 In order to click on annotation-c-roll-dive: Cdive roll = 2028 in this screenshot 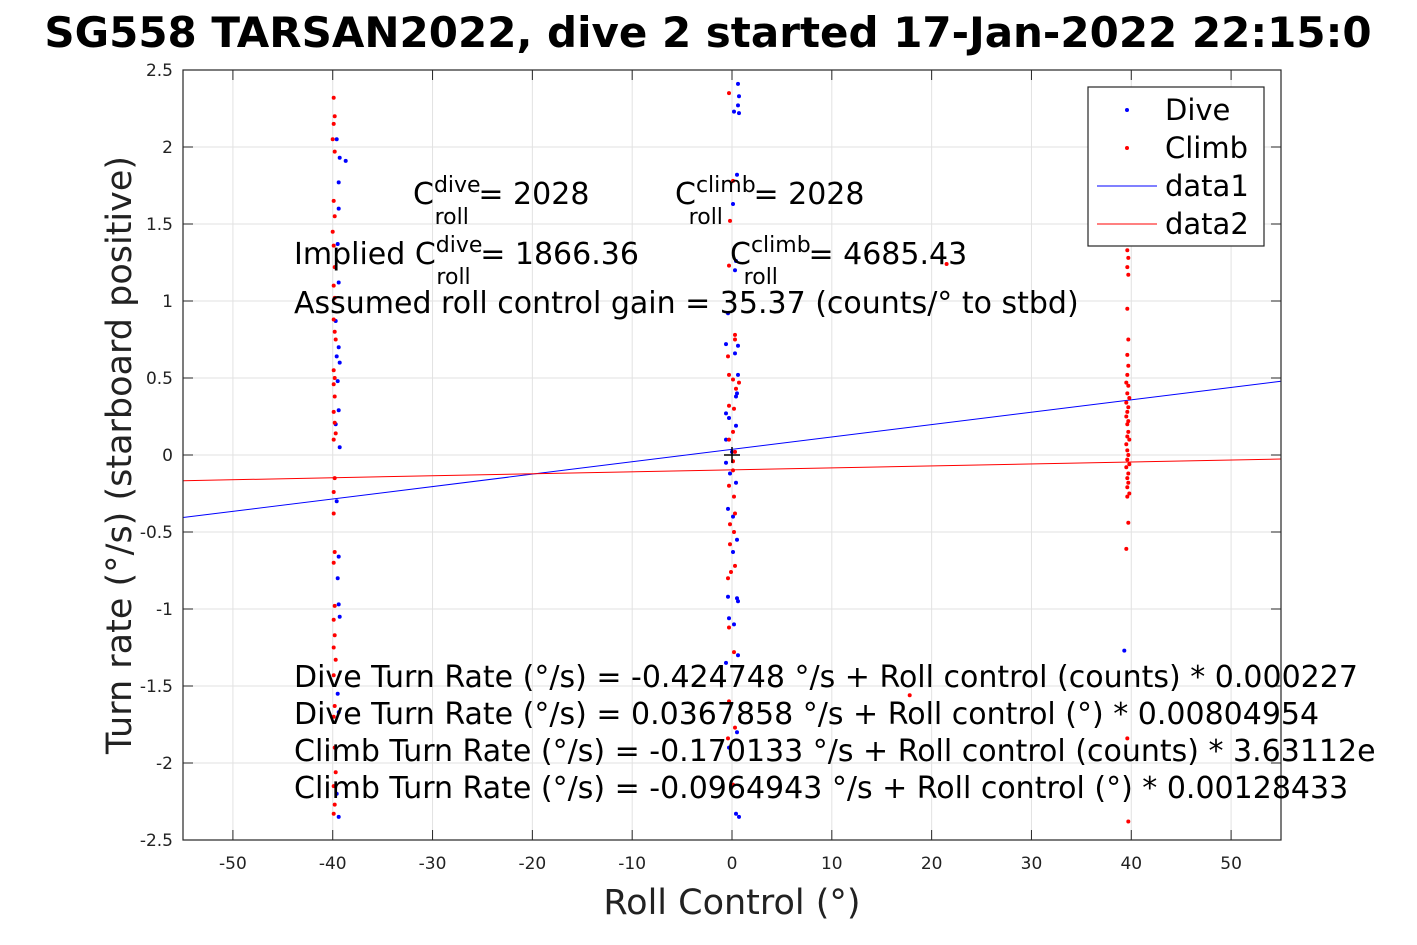, I will do `click(501, 201)`.